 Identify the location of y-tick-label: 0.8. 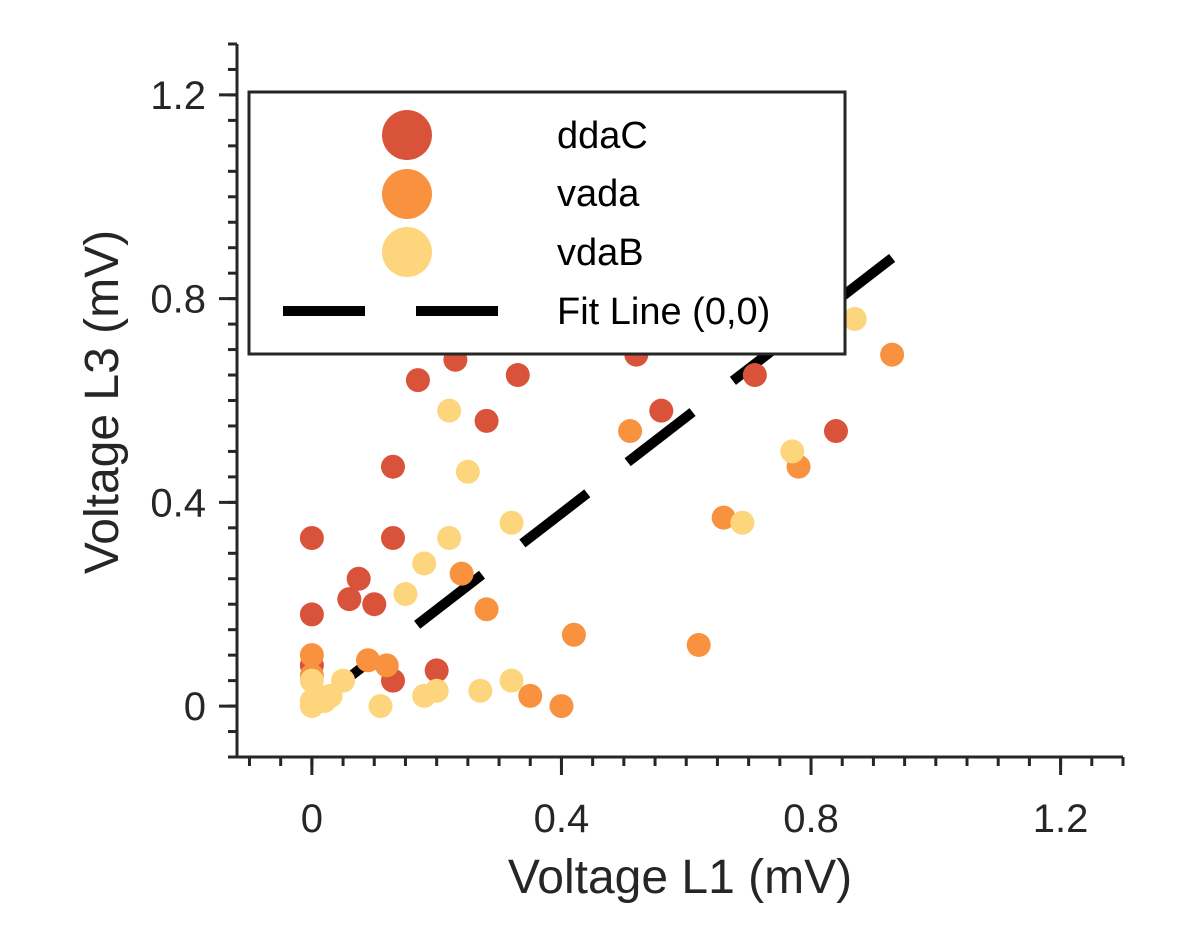
(178, 300).